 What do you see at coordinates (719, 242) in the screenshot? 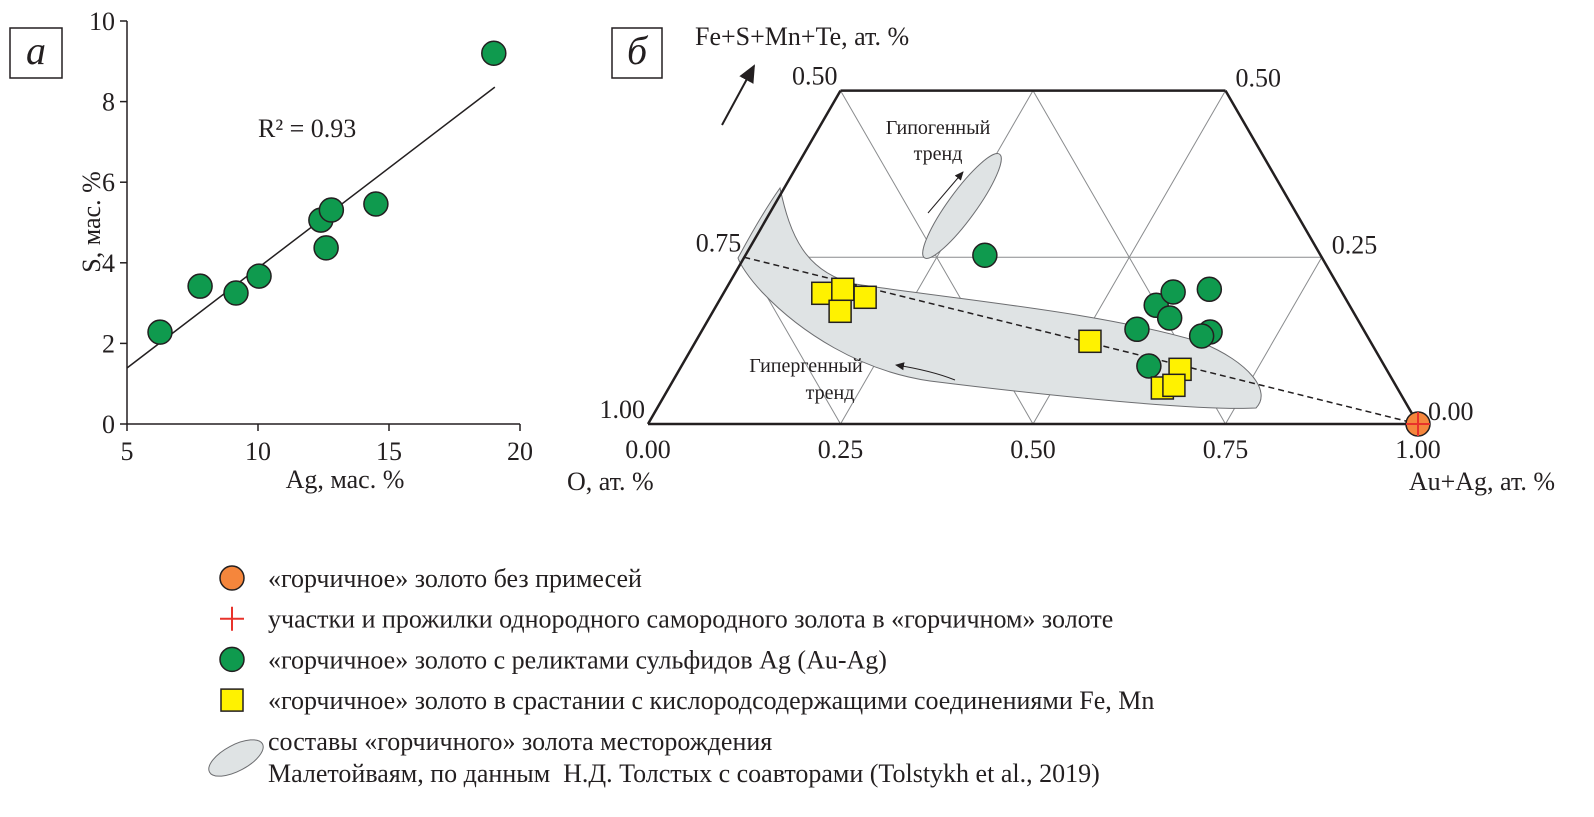
I see `left-tick-label: 0.75` at bounding box center [719, 242].